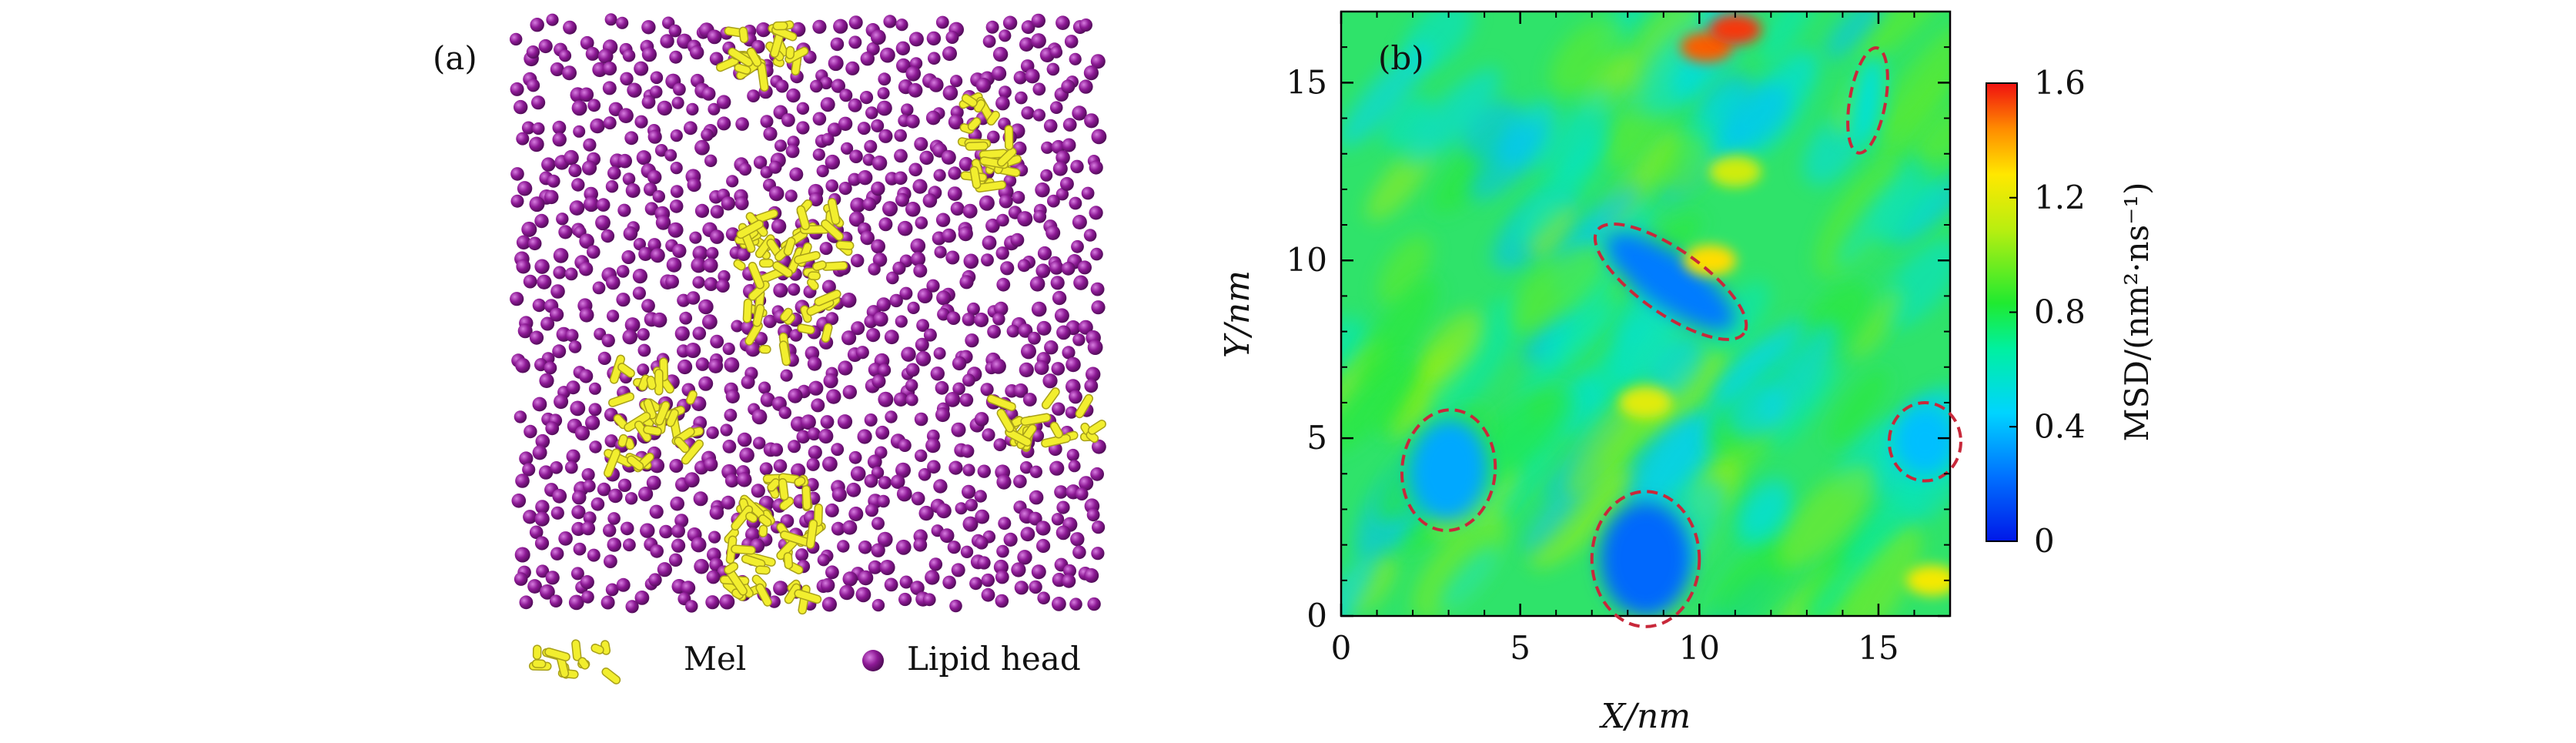 This screenshot has width=2576, height=743. What do you see at coordinates (805, 661) in the screenshot?
I see `legend-a: Mel Lipid head` at bounding box center [805, 661].